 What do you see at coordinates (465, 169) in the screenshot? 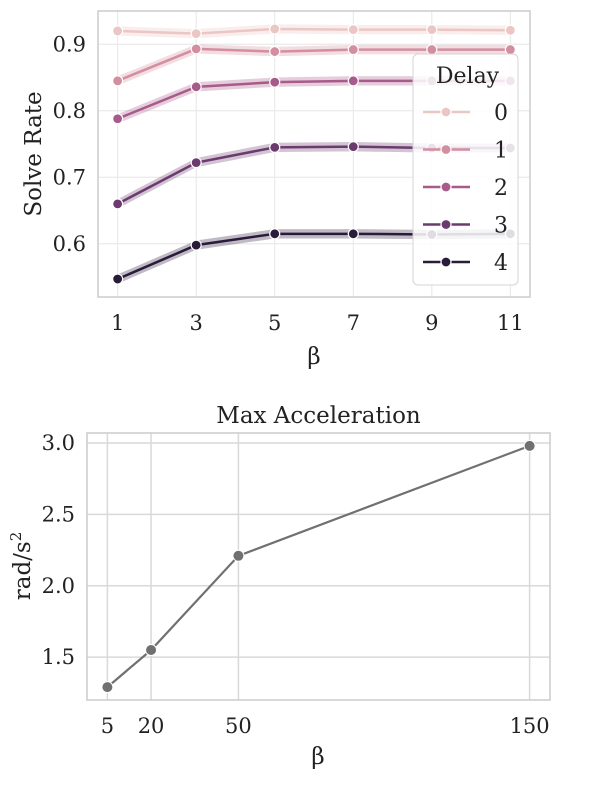
I see `legend: Delay 0 1 2 3 4` at bounding box center [465, 169].